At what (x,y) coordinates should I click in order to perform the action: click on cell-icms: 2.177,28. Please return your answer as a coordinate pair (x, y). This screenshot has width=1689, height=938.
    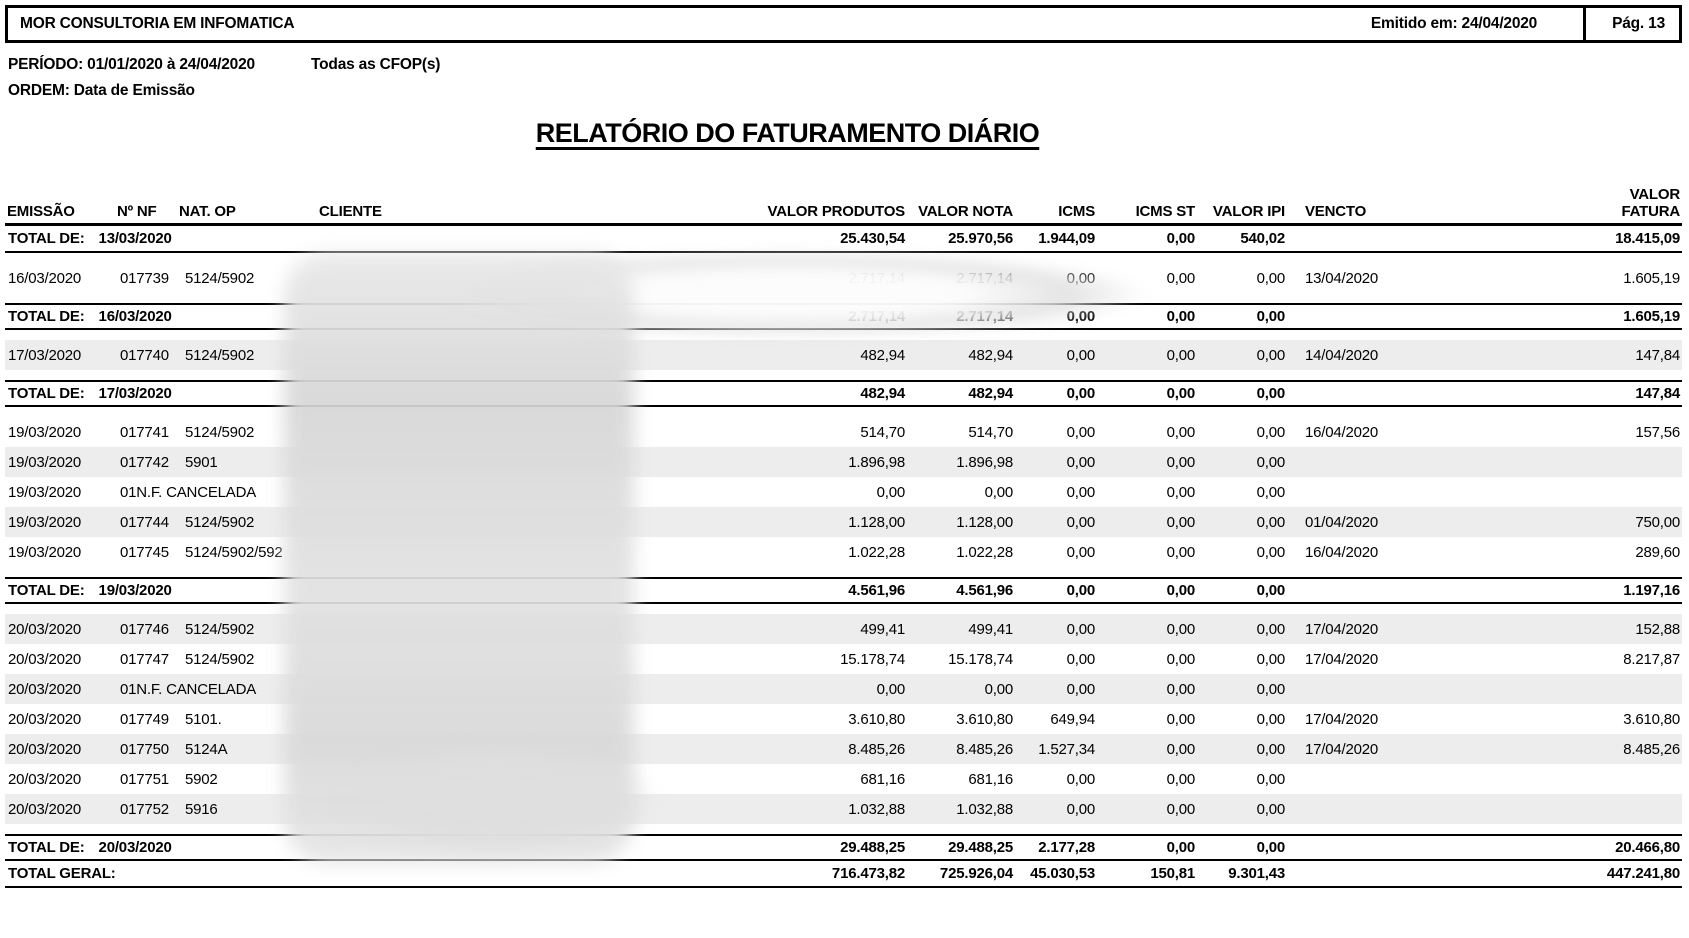
    Looking at the image, I should click on (1066, 847).